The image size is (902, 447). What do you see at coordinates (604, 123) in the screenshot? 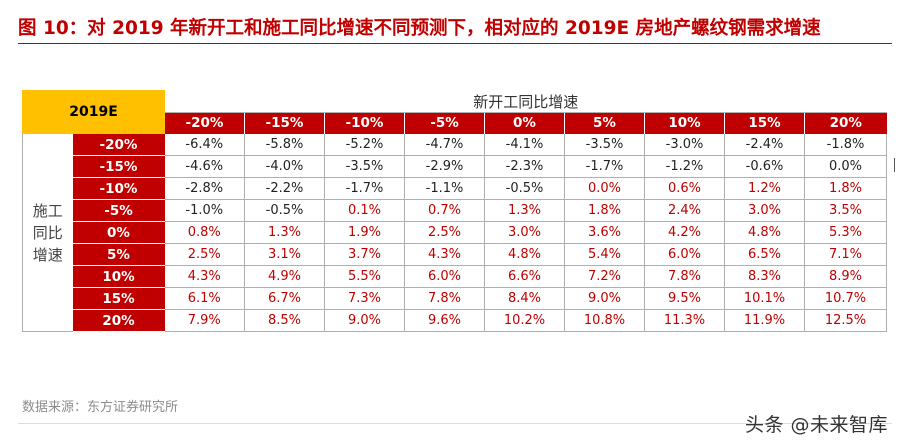
I see `col-header: 5%` at bounding box center [604, 123].